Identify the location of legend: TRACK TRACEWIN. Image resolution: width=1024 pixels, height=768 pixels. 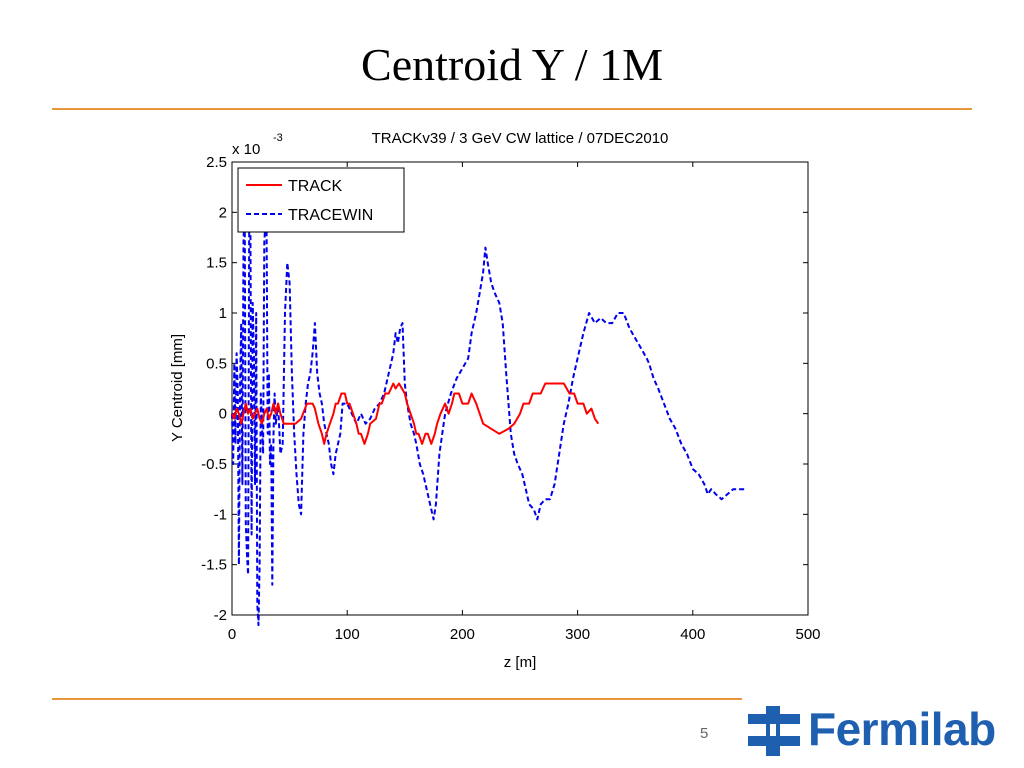
(321, 200).